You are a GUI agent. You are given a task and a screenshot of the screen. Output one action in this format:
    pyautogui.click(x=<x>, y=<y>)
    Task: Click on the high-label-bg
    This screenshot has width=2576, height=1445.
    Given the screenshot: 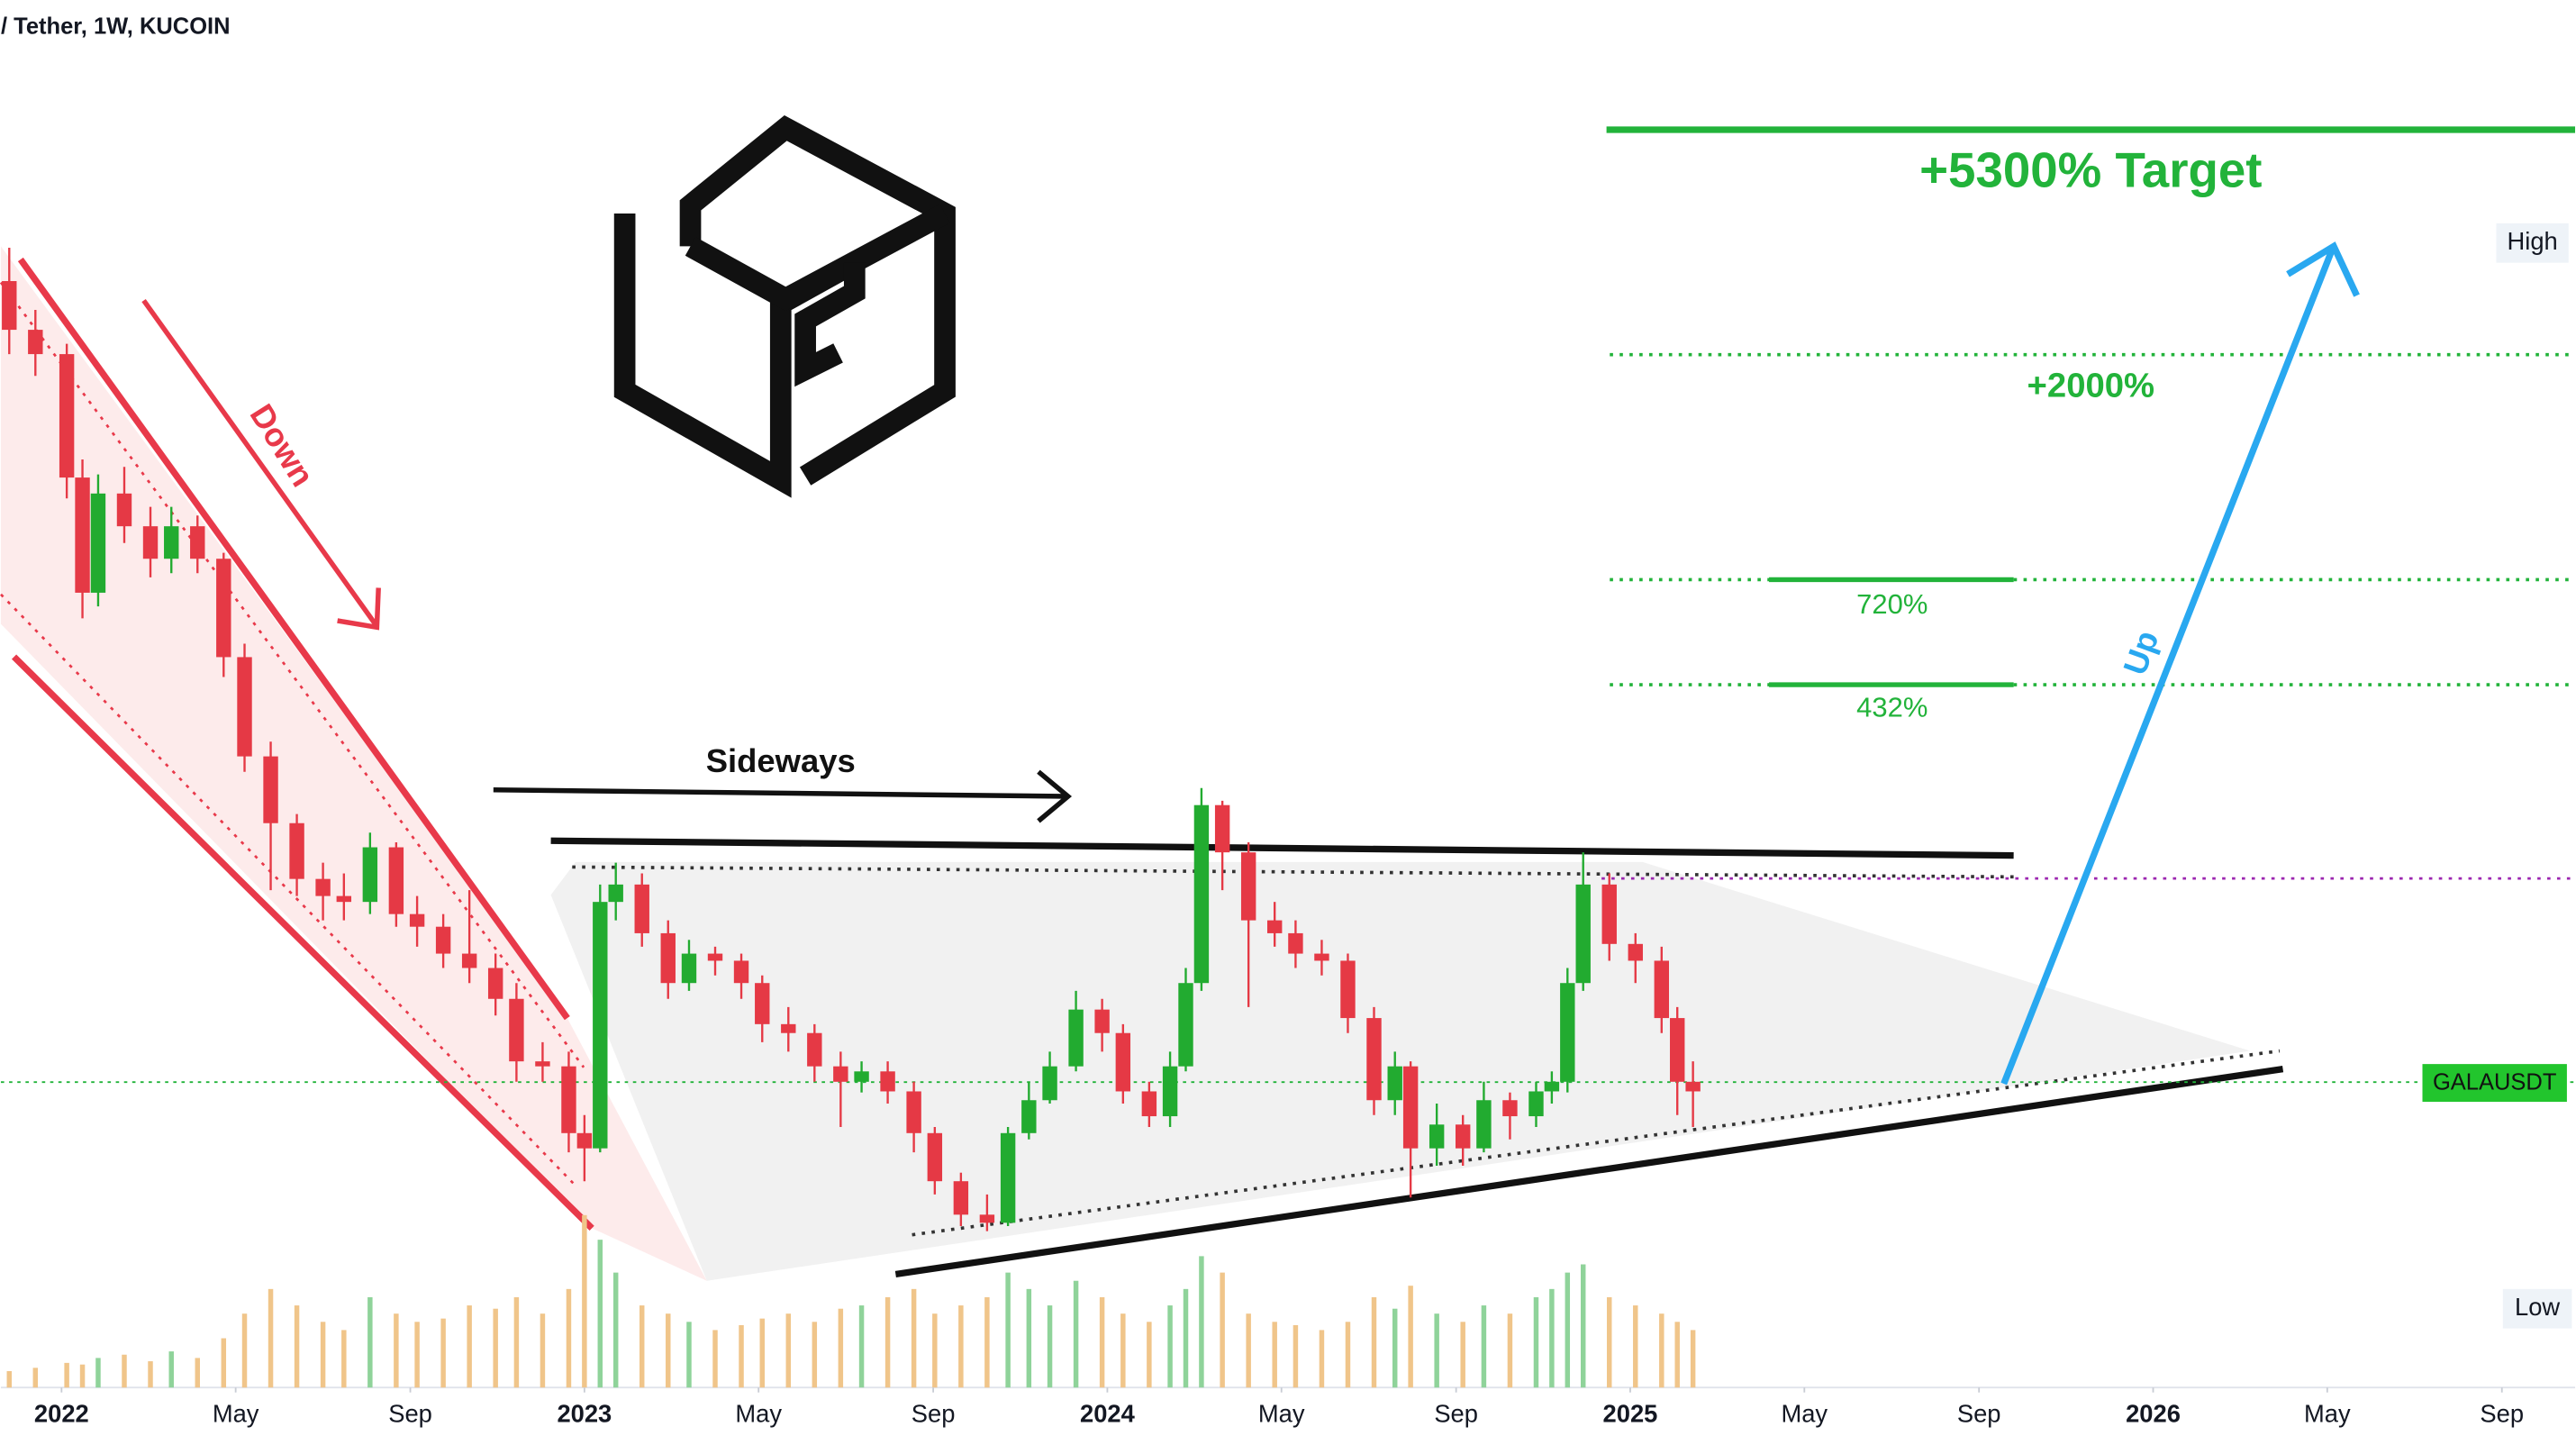 What is the action you would take?
    pyautogui.click(x=2532, y=243)
    